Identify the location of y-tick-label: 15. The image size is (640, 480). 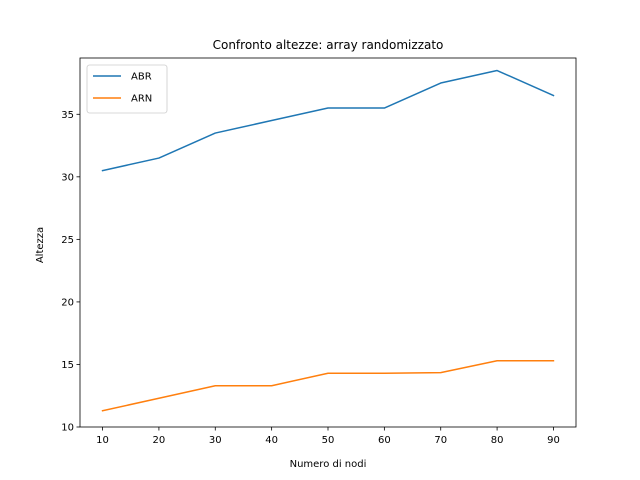
(67, 365).